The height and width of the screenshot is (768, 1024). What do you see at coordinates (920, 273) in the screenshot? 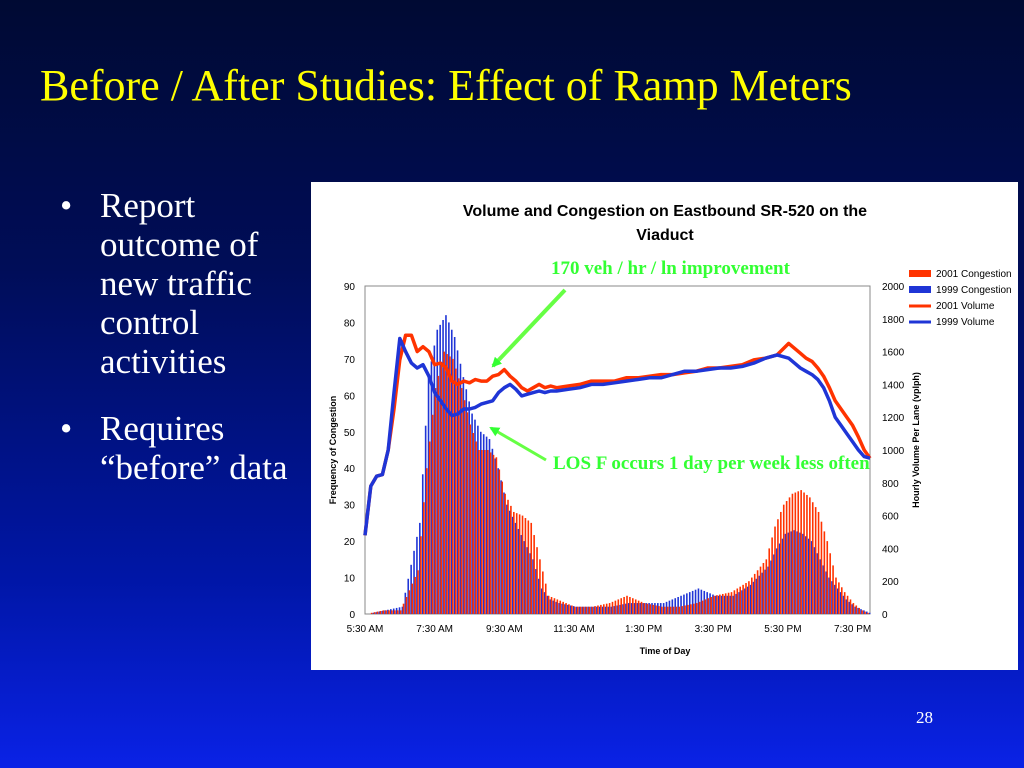
I see `legend-swatch` at bounding box center [920, 273].